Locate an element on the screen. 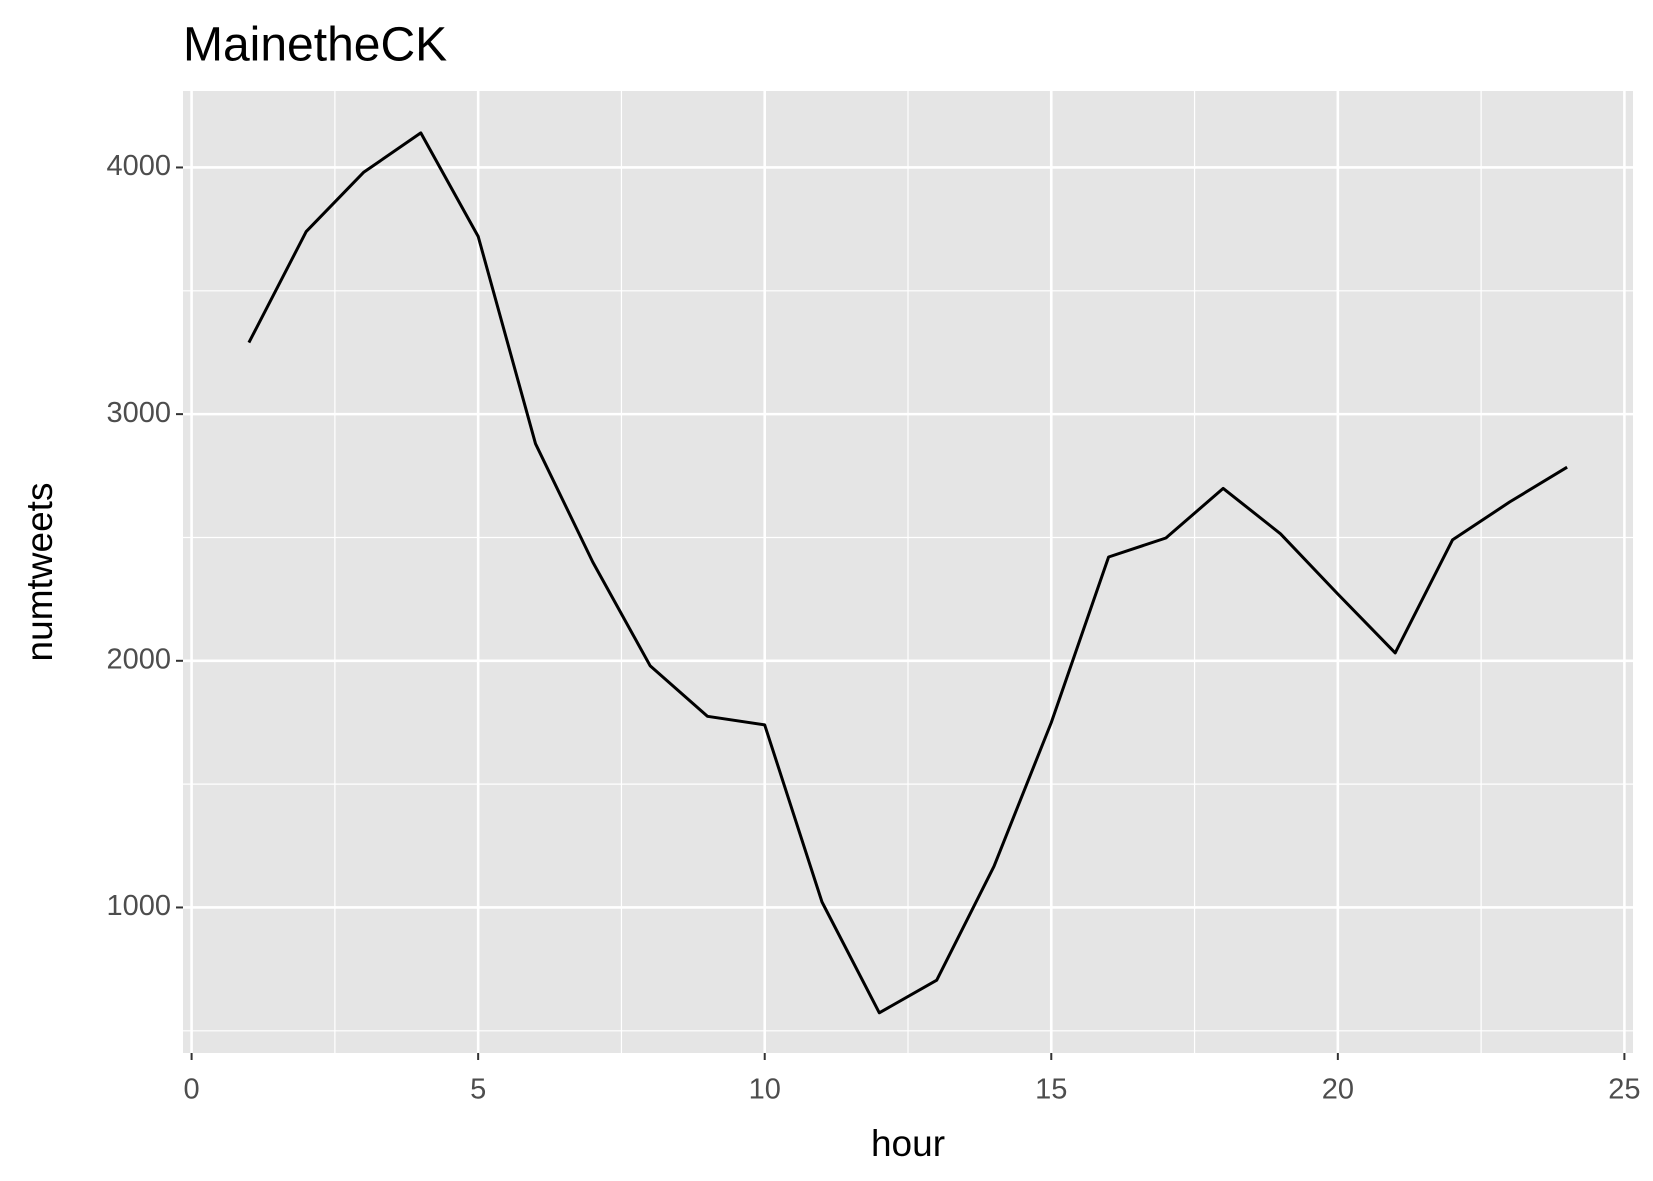 The width and height of the screenshot is (1653, 1181). y-tick-label: 3000 is located at coordinates (138, 413).